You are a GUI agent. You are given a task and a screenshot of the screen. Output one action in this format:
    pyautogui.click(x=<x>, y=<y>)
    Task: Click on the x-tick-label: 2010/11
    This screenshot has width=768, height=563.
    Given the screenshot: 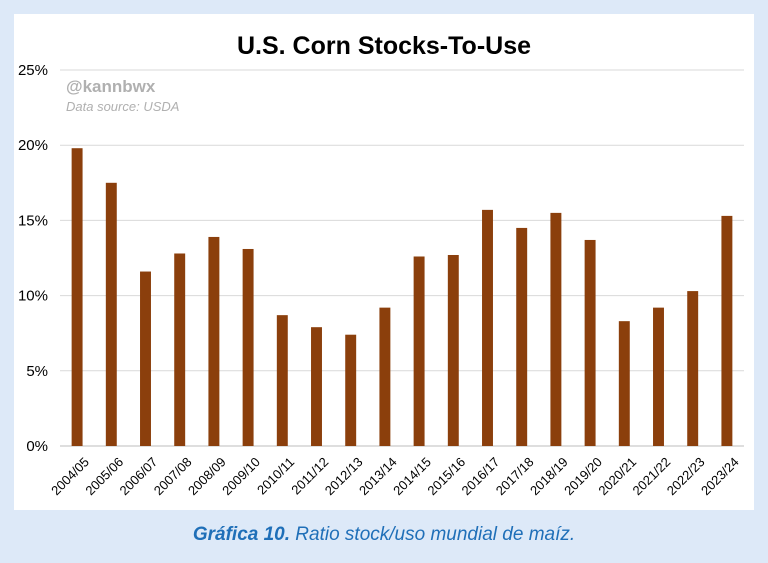 What is the action you would take?
    pyautogui.click(x=275, y=475)
    